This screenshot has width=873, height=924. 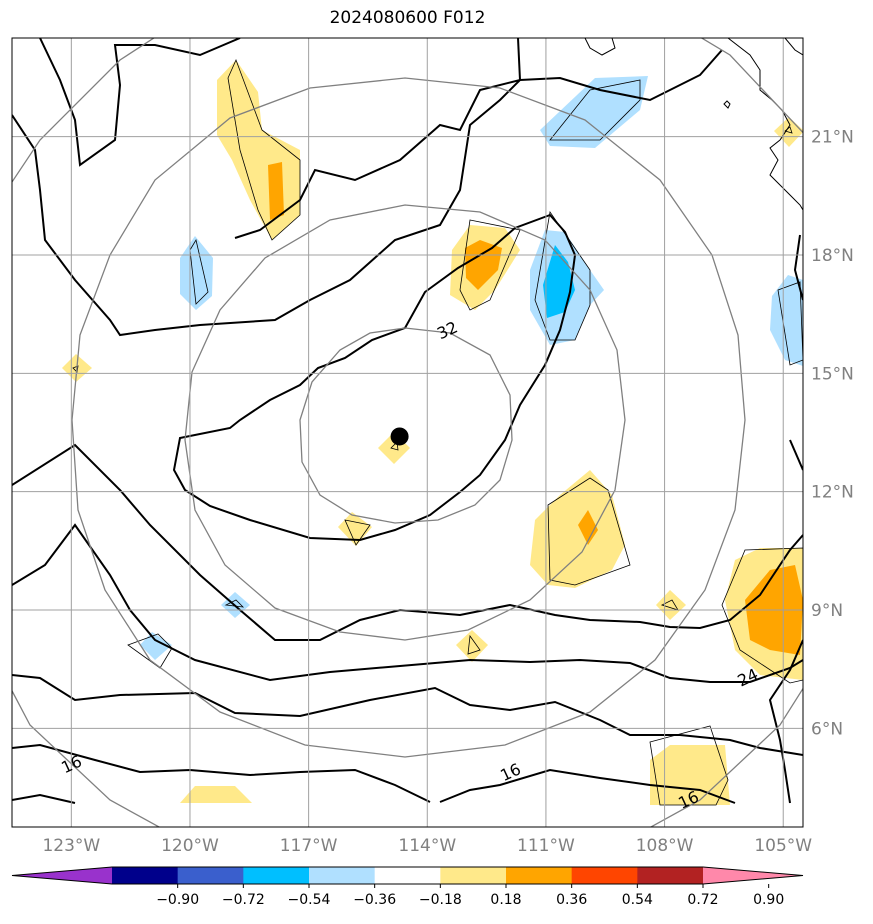 I want to click on longitude-labels: 123°W 120°W 117°W 114°W 111°W 108°W 105°W, so click(x=427, y=846).